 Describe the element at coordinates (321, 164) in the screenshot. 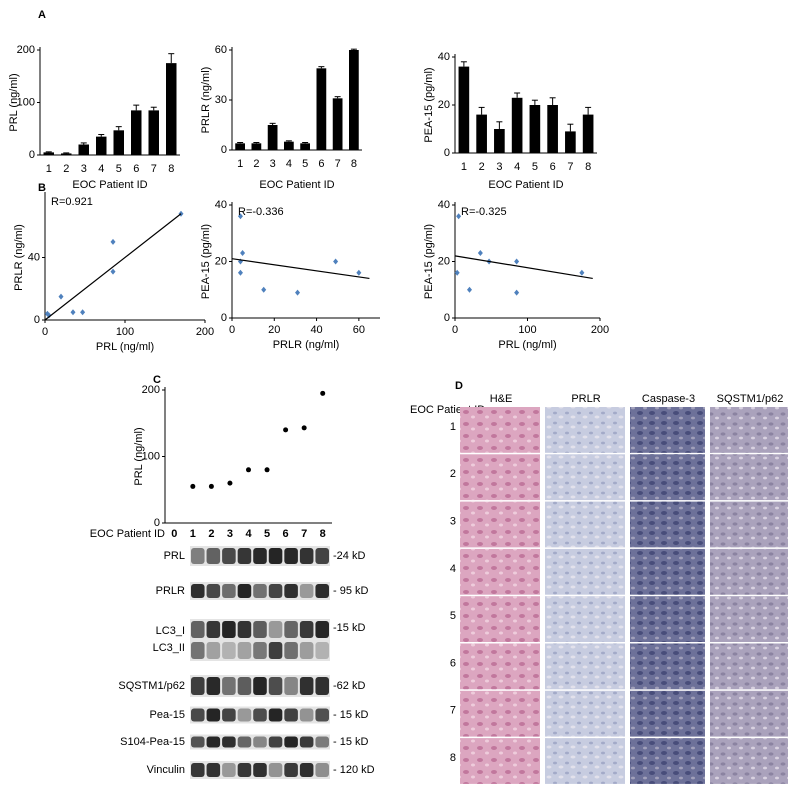

I see `x-tick-label: 6` at that location.